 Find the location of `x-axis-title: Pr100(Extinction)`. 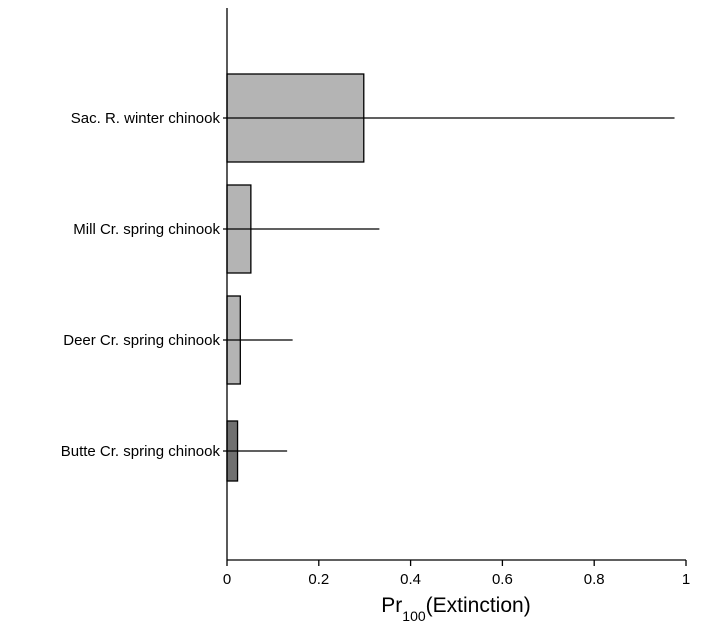

x-axis-title: Pr100(Extinction) is located at coordinates (455, 609).